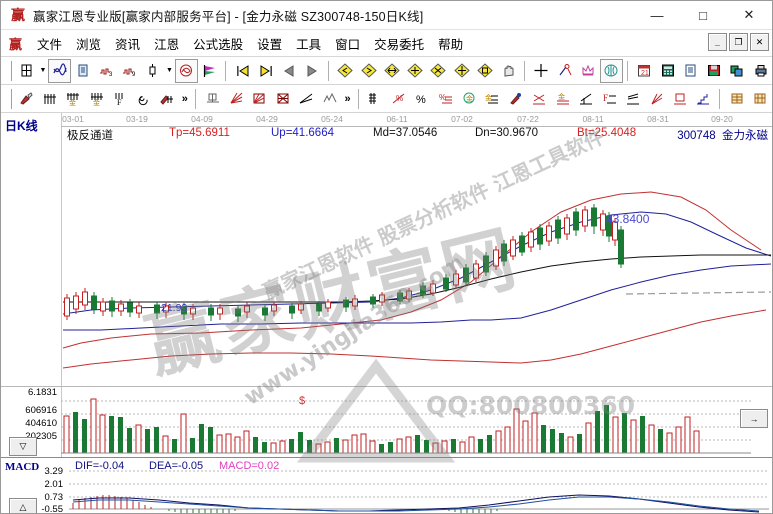 Image resolution: width=773 pixels, height=514 pixels. I want to click on candle-dropdown-icon: ▼, so click(169, 70).